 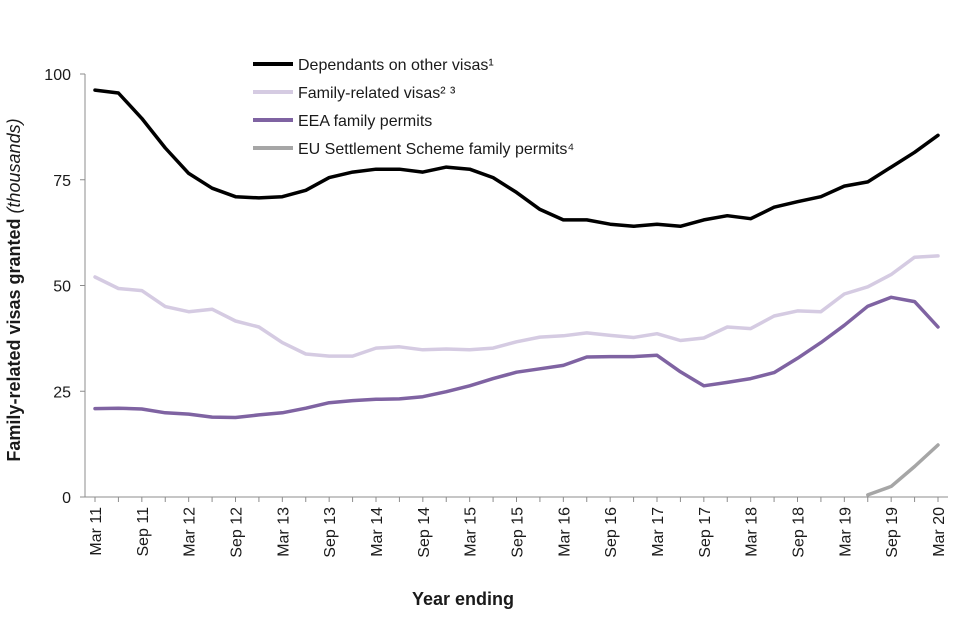 I want to click on x-tick-label: Sep 18, so click(x=799, y=532).